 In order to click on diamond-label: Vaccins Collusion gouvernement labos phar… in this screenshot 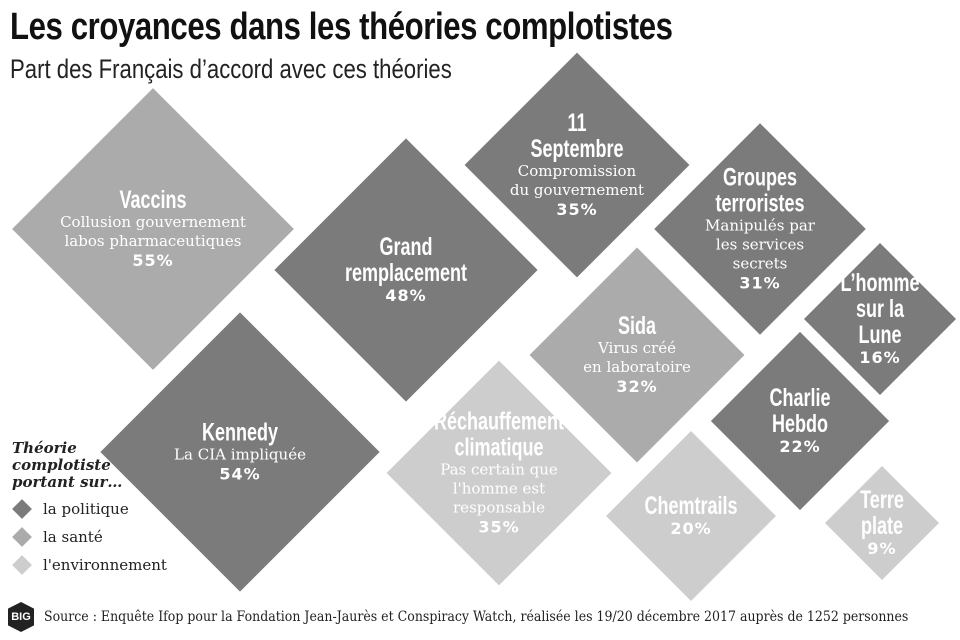, I will do `click(153, 229)`.